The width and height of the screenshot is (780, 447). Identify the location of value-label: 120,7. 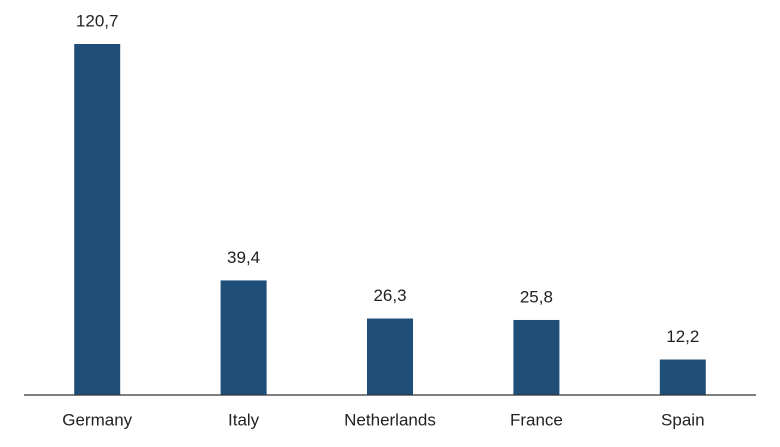
(97, 20).